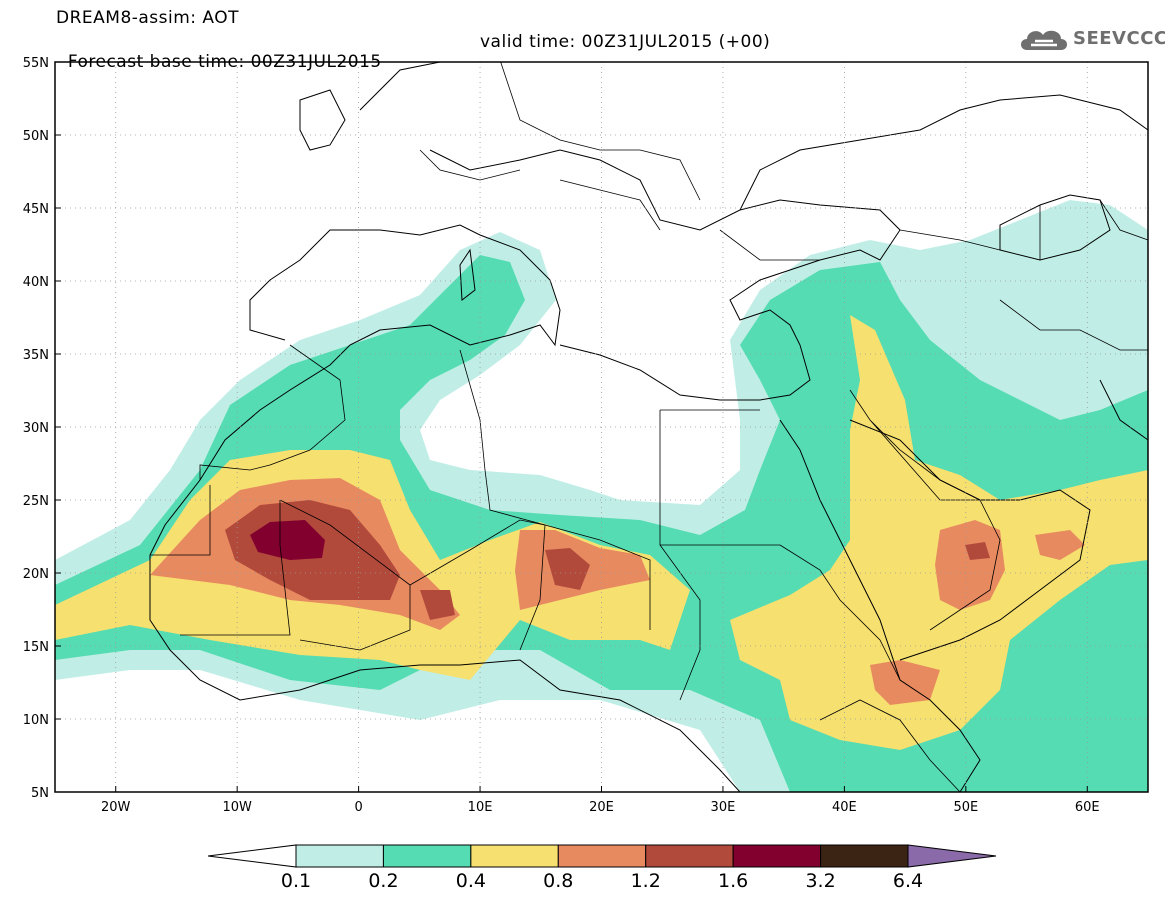 Image resolution: width=1165 pixels, height=905 pixels. I want to click on colorbar-label: 3.2, so click(820, 881).